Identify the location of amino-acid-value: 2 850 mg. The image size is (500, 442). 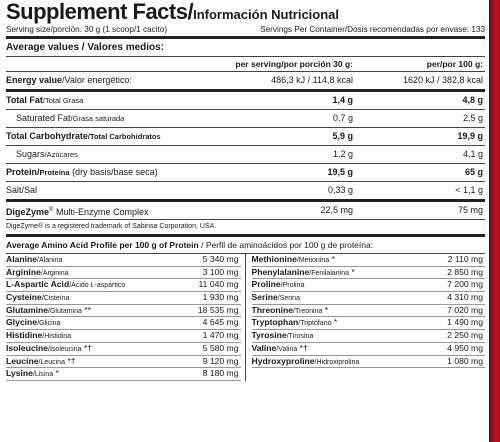
(465, 271).